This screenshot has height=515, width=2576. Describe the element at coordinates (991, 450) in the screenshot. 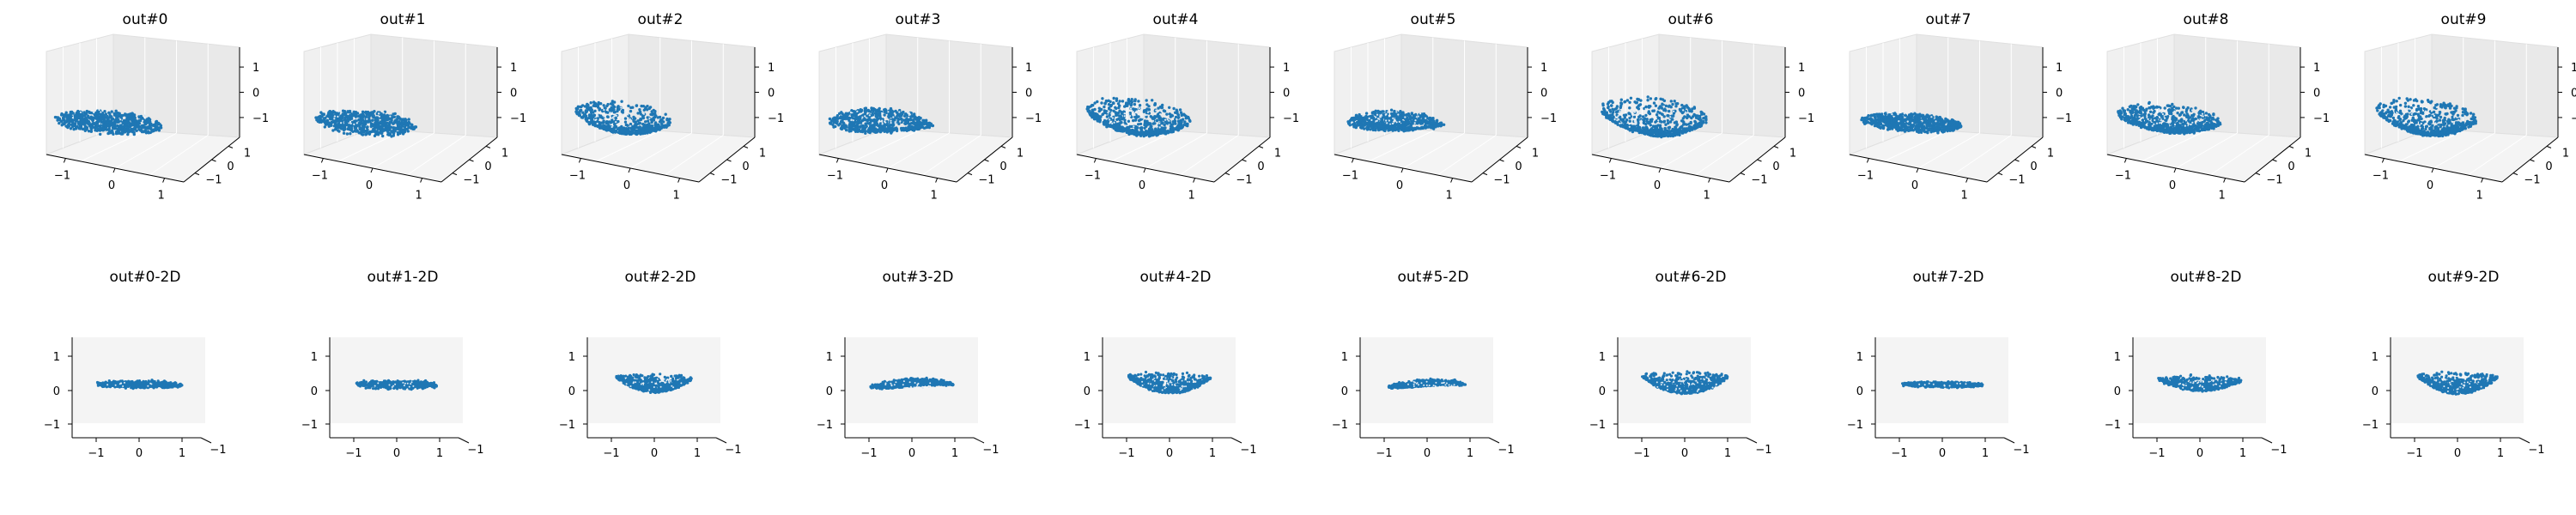

I see `depth-tick-label: −1` at that location.